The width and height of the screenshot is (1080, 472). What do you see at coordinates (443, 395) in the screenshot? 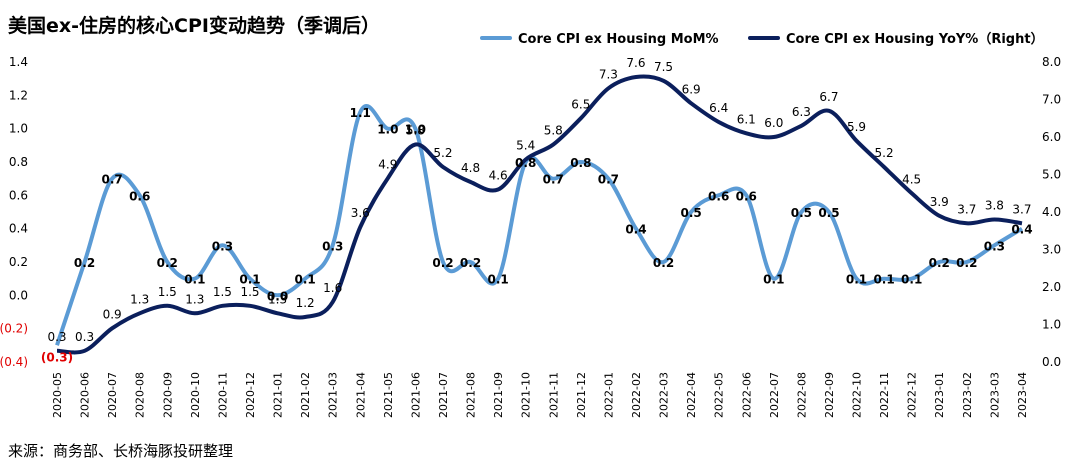
I see `x-tick-label: 2021-07` at bounding box center [443, 395].